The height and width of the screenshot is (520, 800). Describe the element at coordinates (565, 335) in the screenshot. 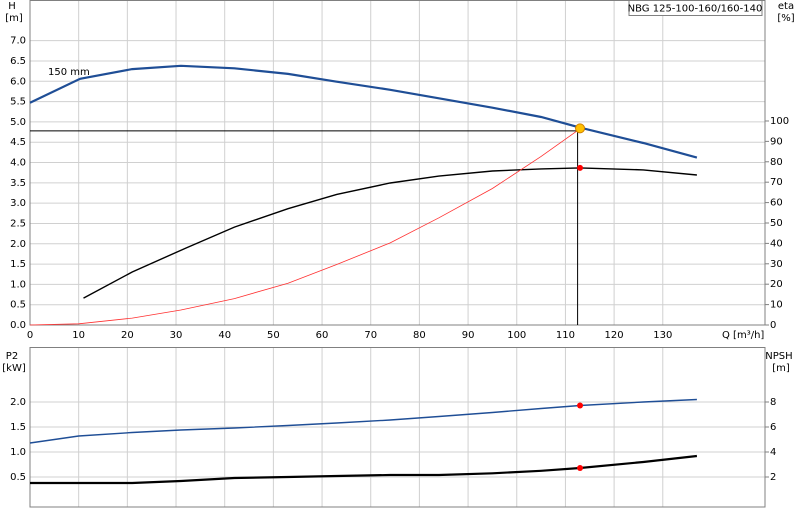

I see `x-tick-label: 110` at that location.